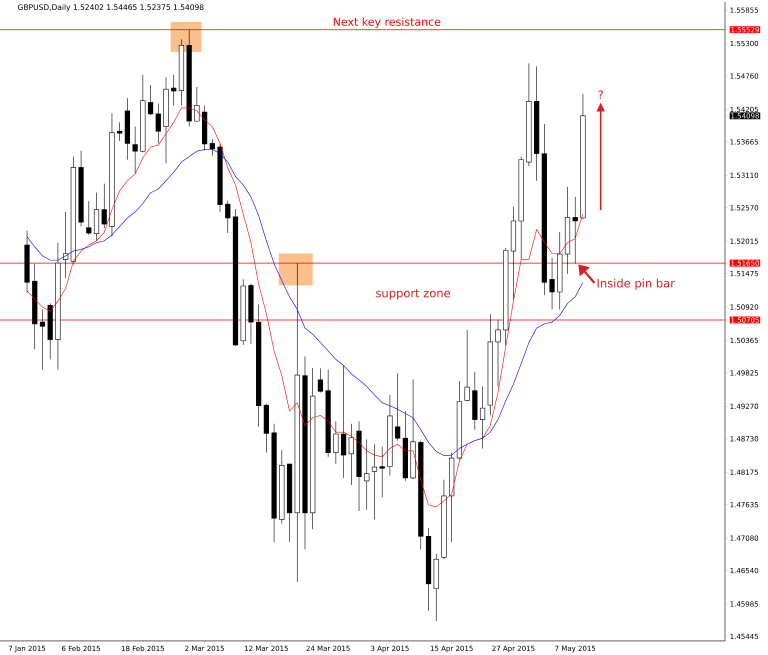 Image resolution: width=768 pixels, height=655 pixels. What do you see at coordinates (387, 22) in the screenshot?
I see `ref-line-label: Next key resistance` at bounding box center [387, 22].